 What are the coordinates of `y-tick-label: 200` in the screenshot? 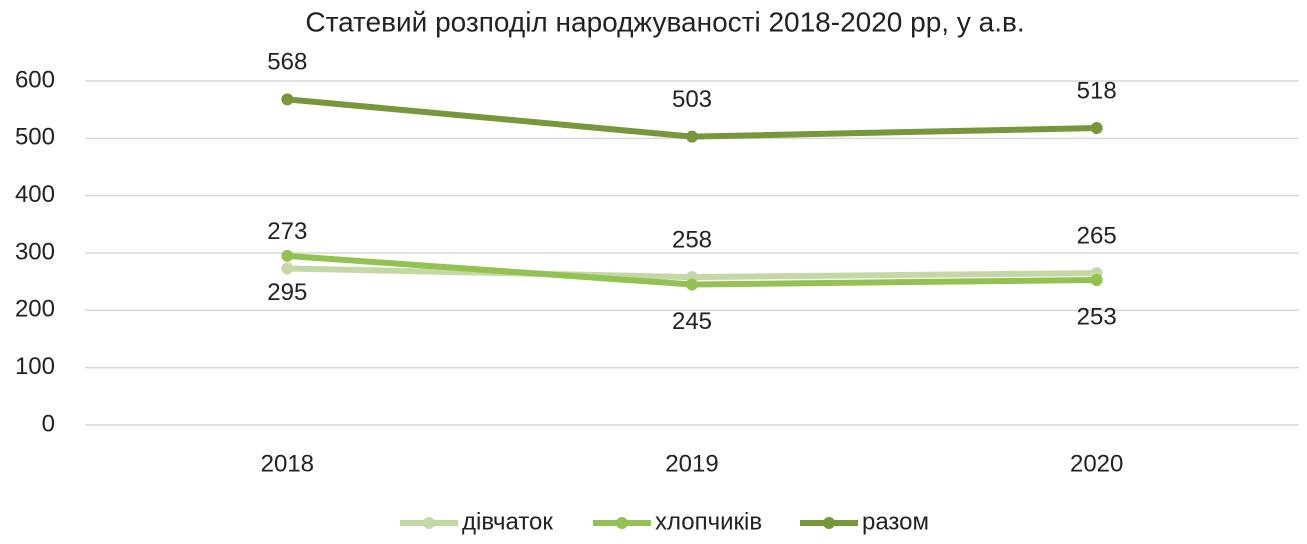 It's located at (35, 309).